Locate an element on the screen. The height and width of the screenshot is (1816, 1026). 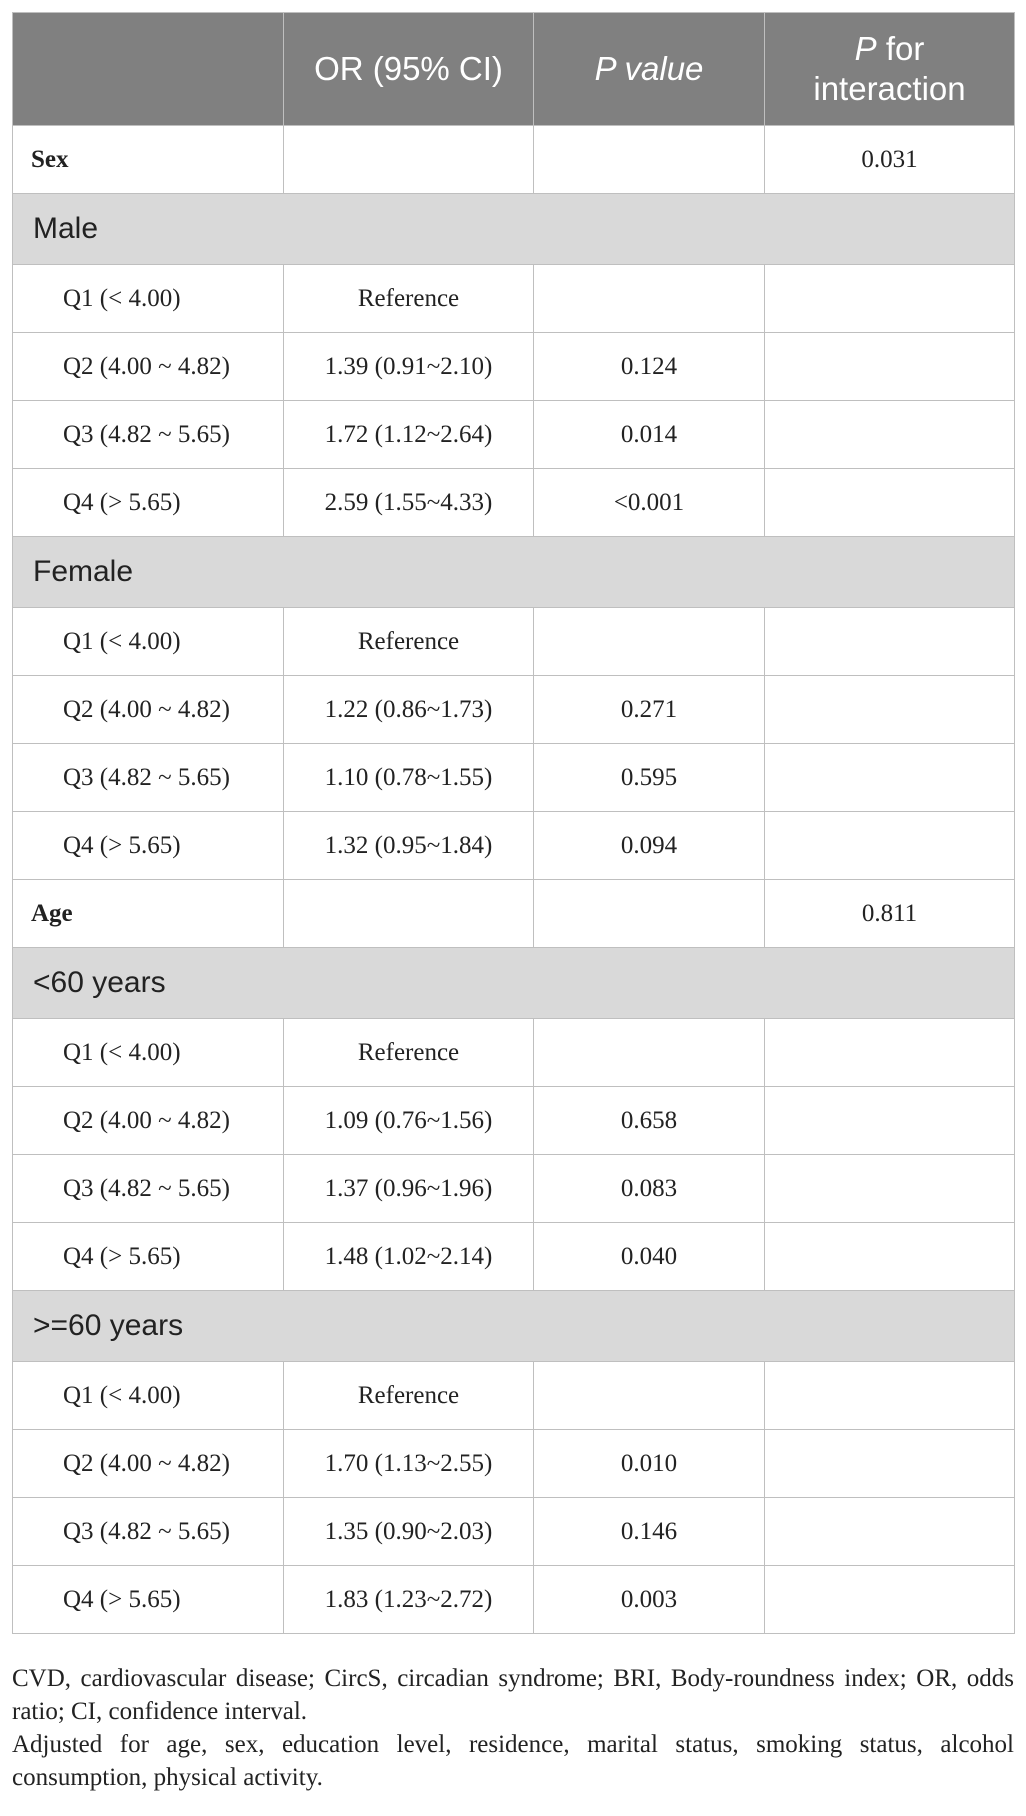
section-label: Age is located at coordinates (148, 913).